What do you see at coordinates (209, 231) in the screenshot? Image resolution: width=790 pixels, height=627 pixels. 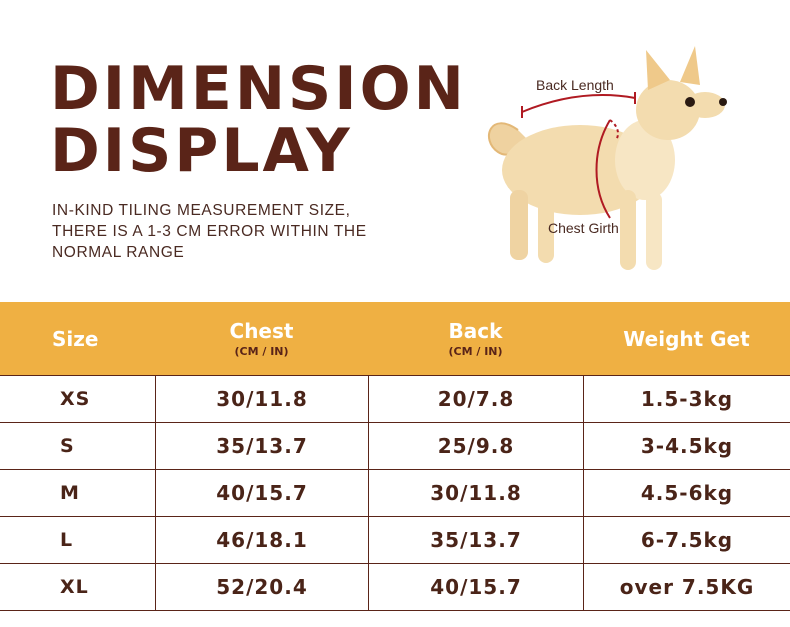 I see `note-line-2: THERE IS A 1-3 CM ERROR WITHIN THE` at bounding box center [209, 231].